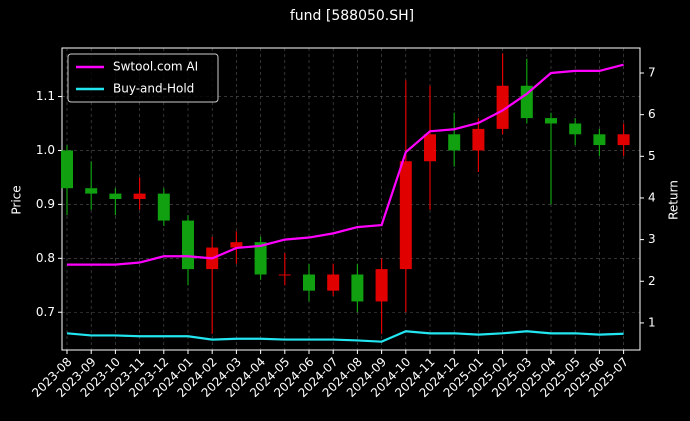  I want to click on y2-tick-label: 3, so click(652, 239).